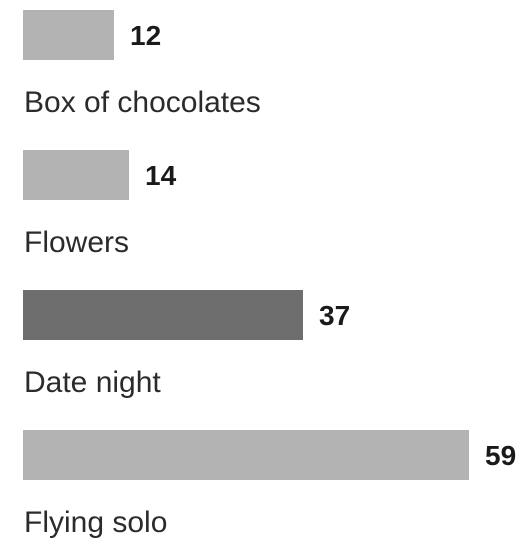 The width and height of the screenshot is (530, 542). What do you see at coordinates (76, 175) in the screenshot?
I see `bar-flowers` at bounding box center [76, 175].